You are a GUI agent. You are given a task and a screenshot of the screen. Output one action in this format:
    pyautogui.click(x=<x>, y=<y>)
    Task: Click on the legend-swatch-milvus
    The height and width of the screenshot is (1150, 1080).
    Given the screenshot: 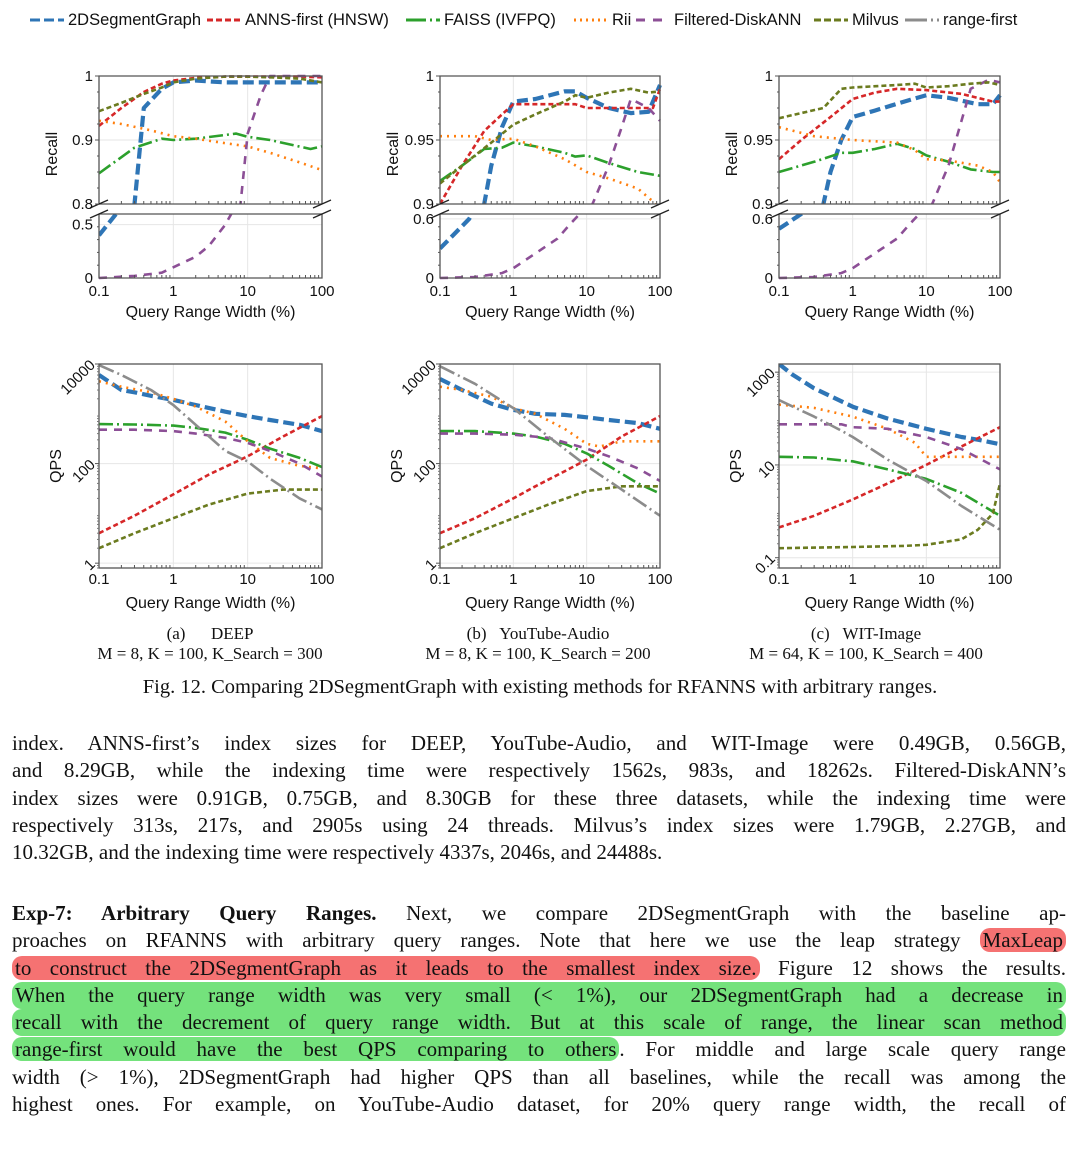 What is the action you would take?
    pyautogui.click(x=831, y=20)
    